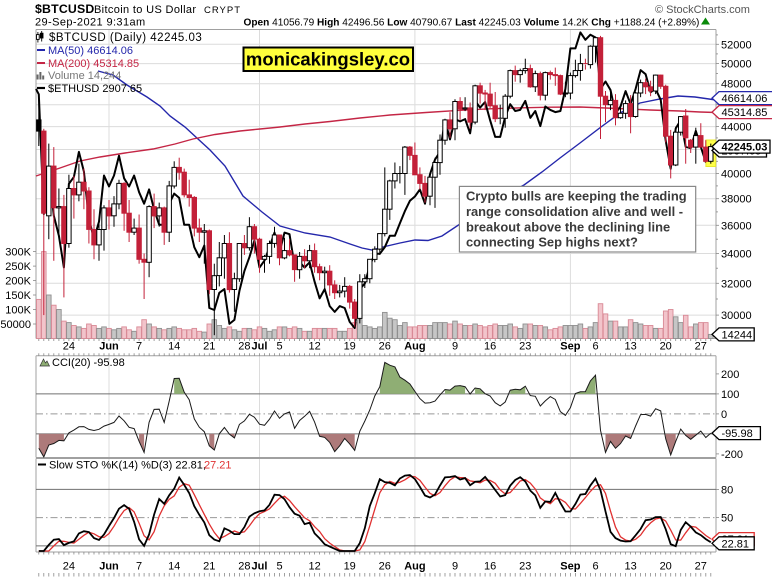 This screenshot has height=587, width=772. What do you see at coordinates (90, 51) in the screenshot?
I see `svg-text: MA(50) 46614.06` at bounding box center [90, 51].